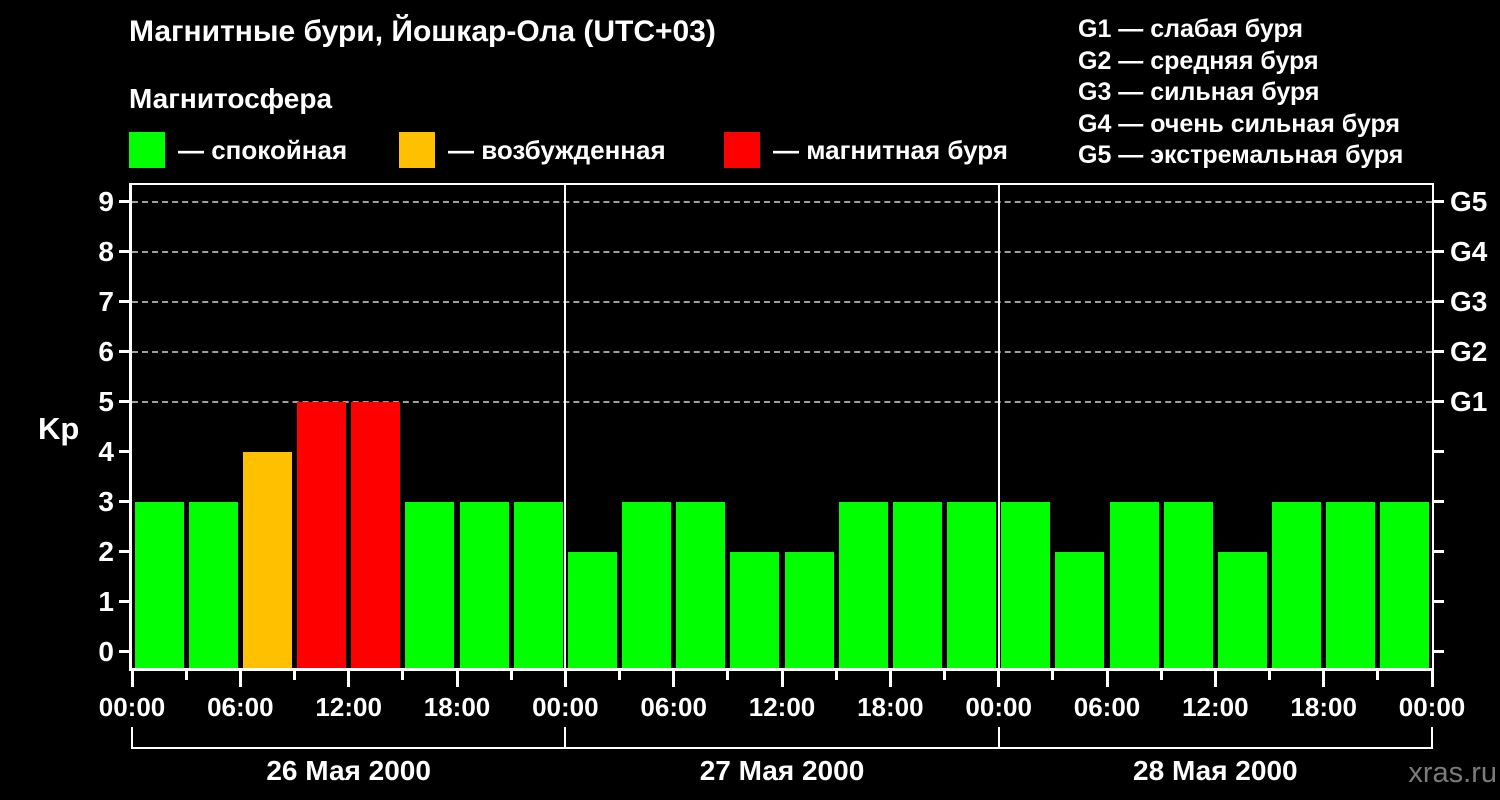  Describe the element at coordinates (417, 150) in the screenshot. I see `excited-color-swatch` at that location.